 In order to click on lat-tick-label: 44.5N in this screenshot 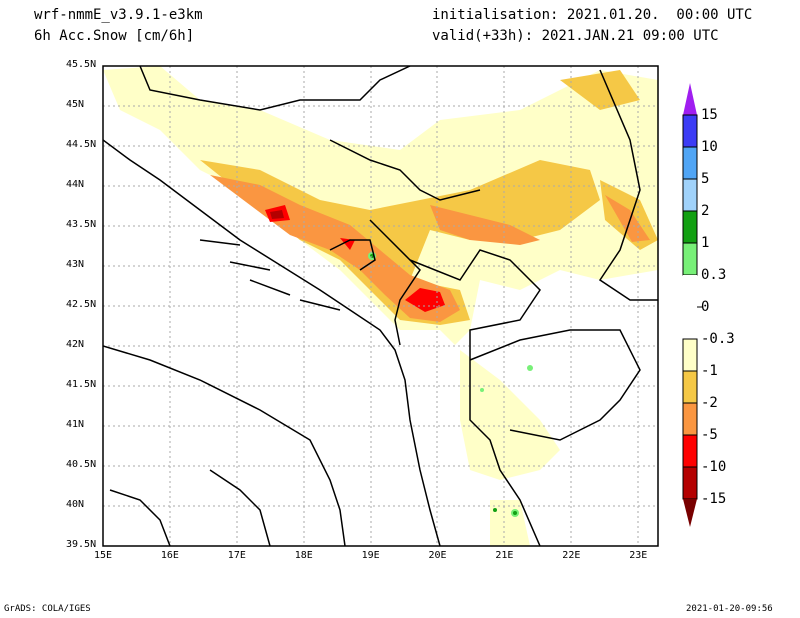, I will do `click(81, 144)`.